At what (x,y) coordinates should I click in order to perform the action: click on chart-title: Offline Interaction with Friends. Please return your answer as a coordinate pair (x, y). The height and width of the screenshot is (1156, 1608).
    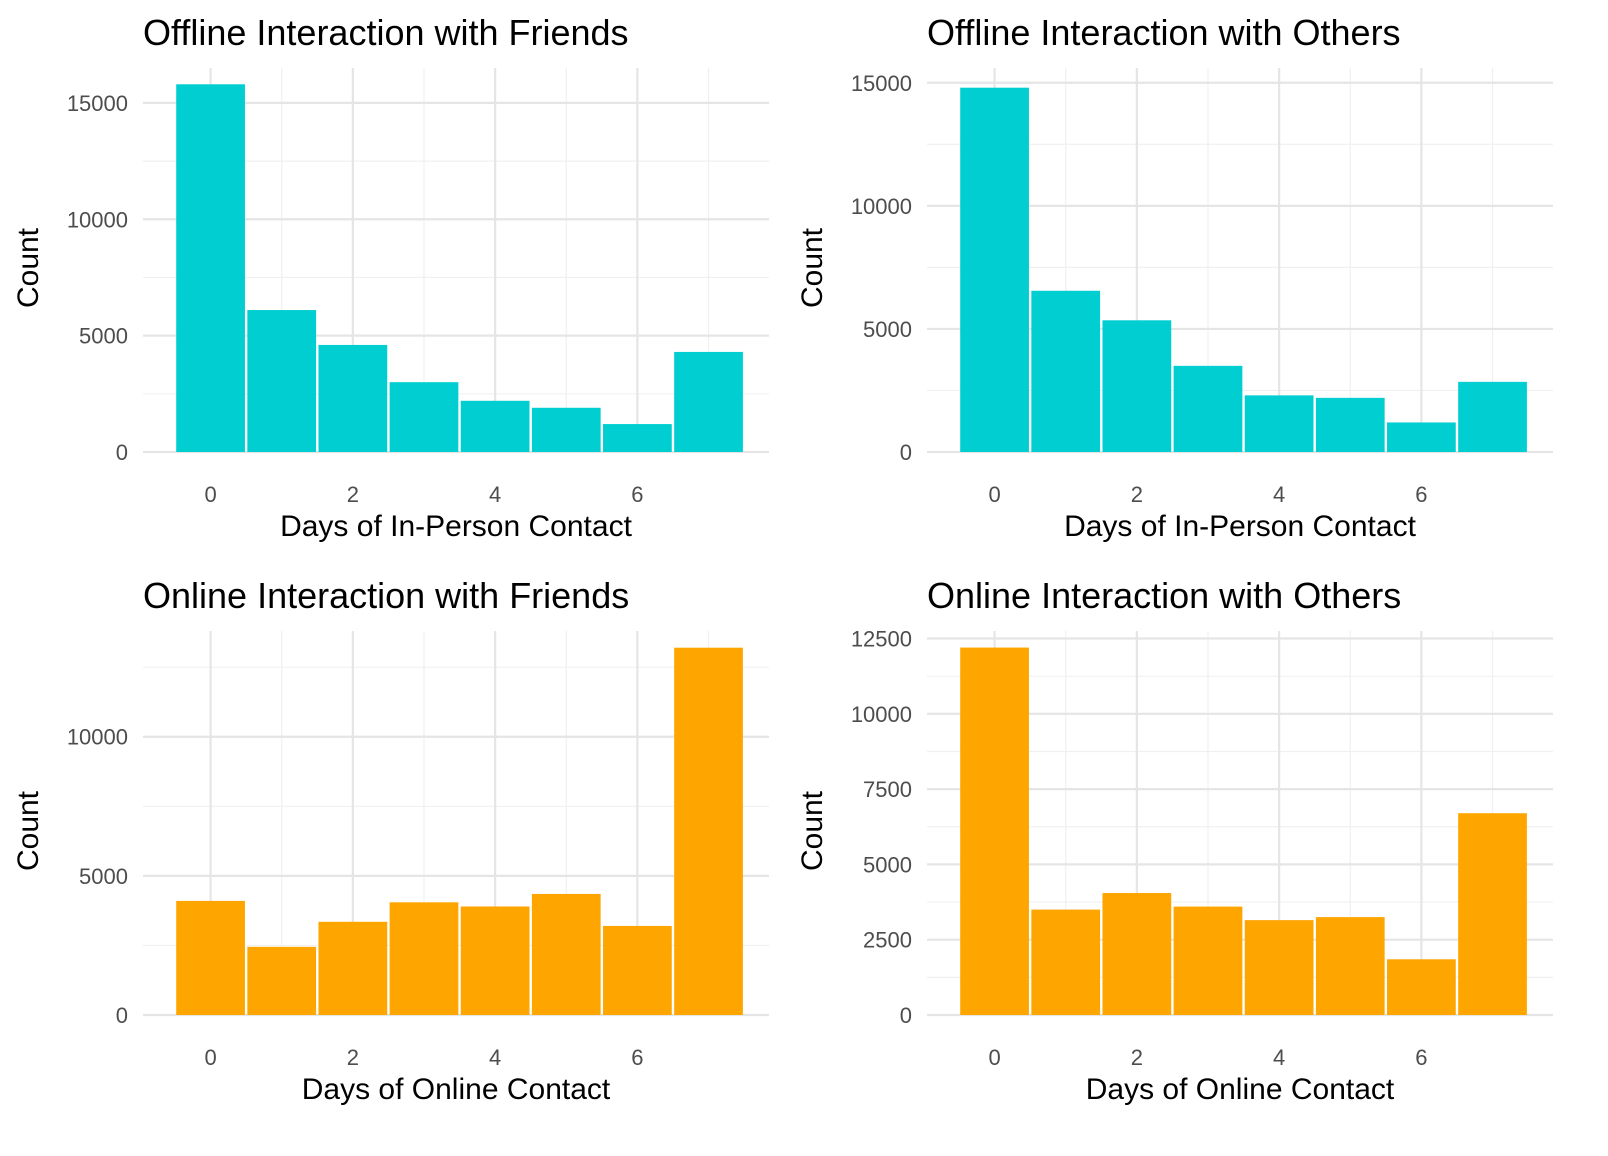
    Looking at the image, I should click on (386, 32).